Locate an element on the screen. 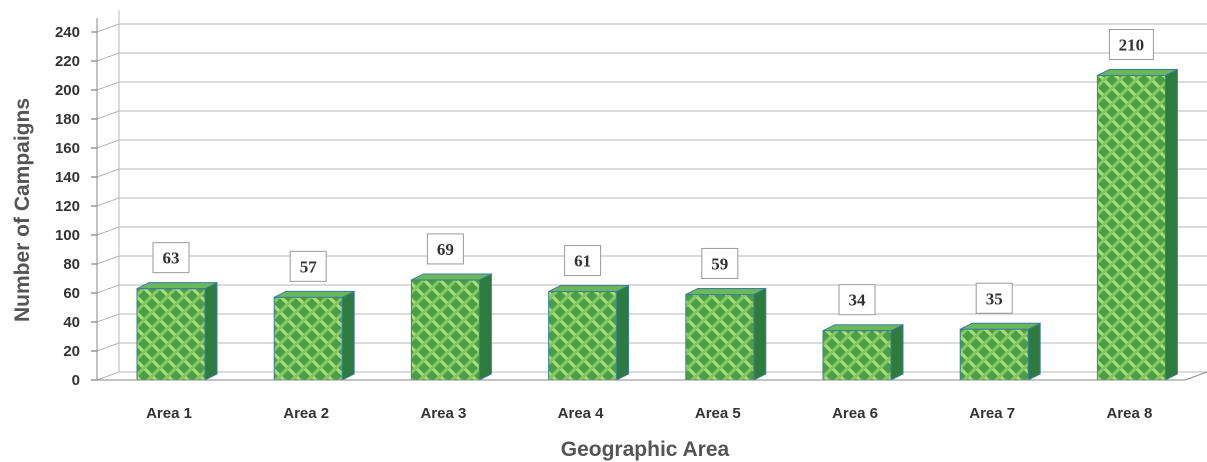 The width and height of the screenshot is (1207, 462). data-label: 57 is located at coordinates (309, 266).